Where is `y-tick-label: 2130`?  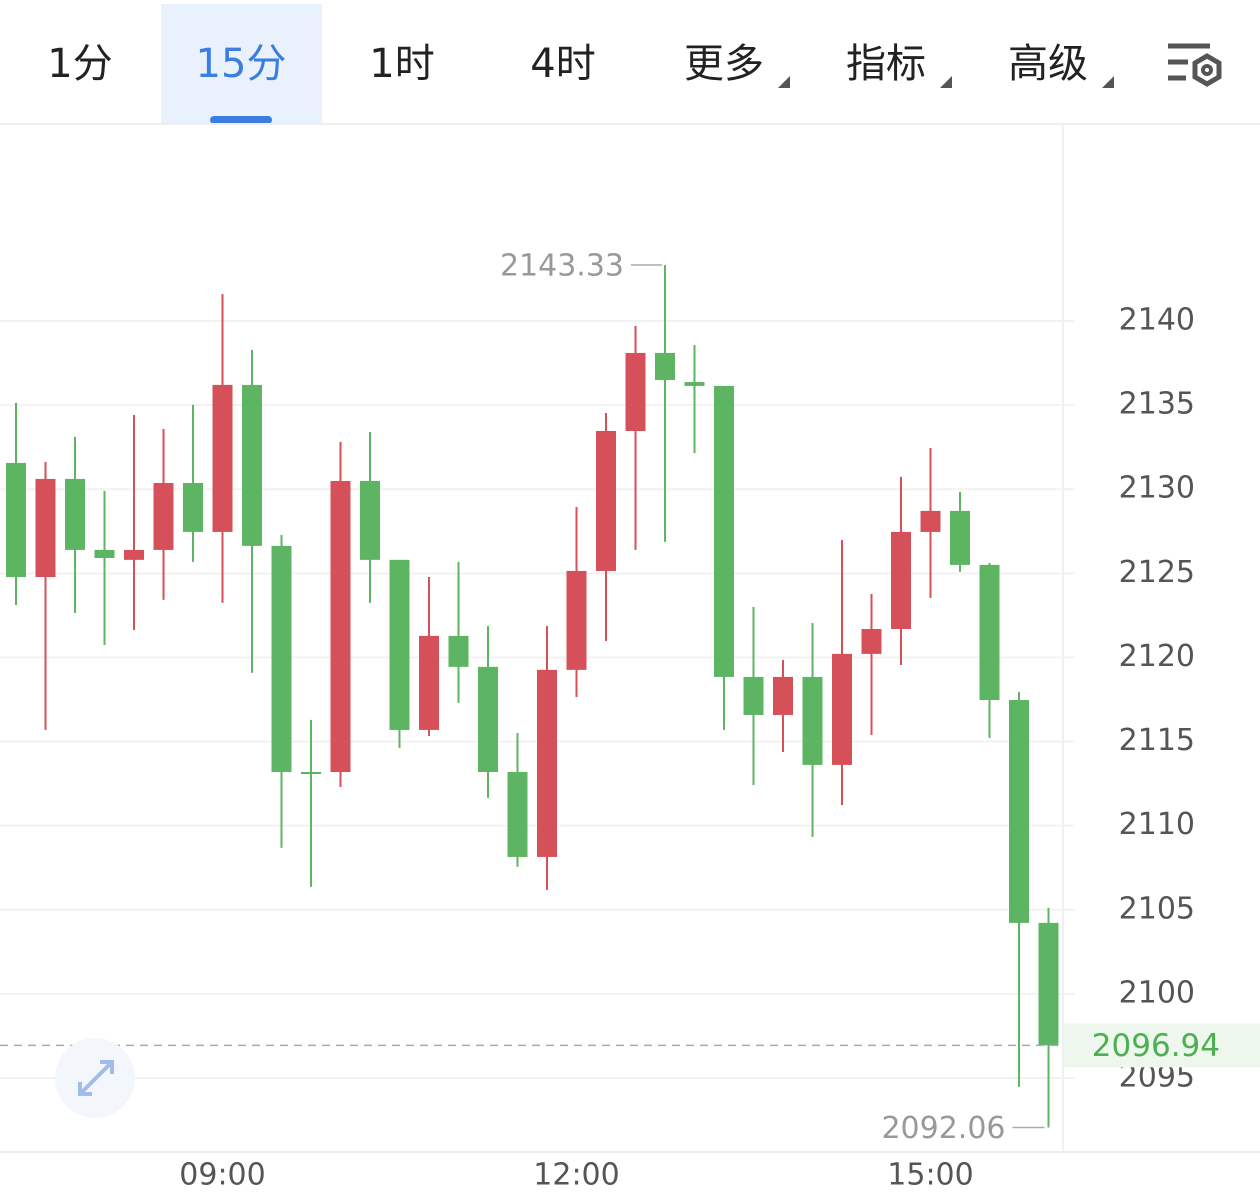 y-tick-label: 2130 is located at coordinates (1157, 488).